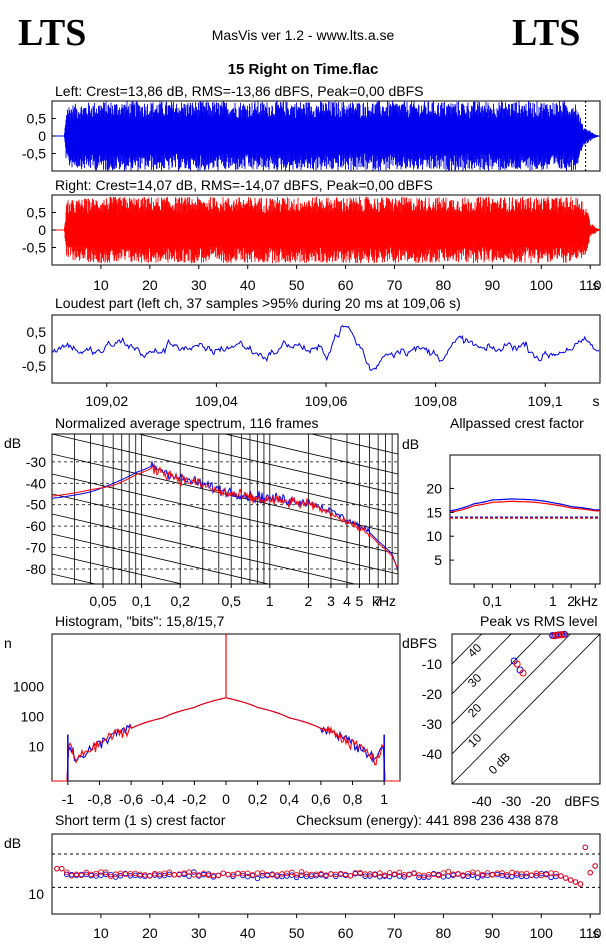  What do you see at coordinates (187, 423) in the screenshot?
I see `spectrum-title: Normalized average spectrum, 116 frames` at bounding box center [187, 423].